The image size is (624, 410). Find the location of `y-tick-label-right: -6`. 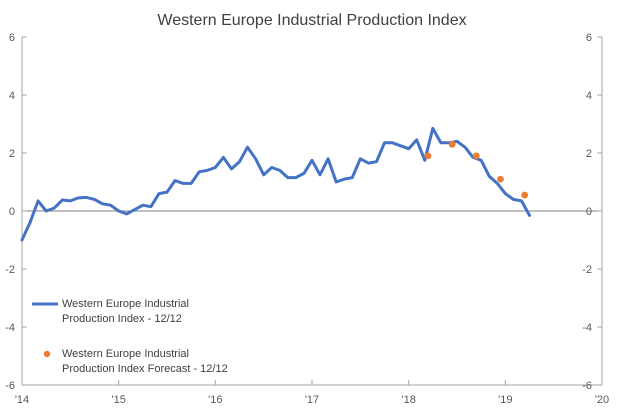

y-tick-label-right: -6 is located at coordinates (587, 386).